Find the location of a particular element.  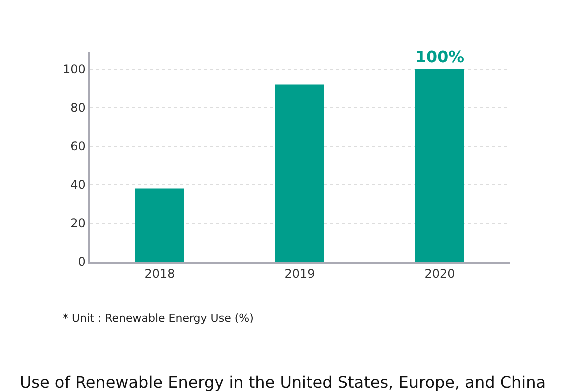

text: Use of Renewable Energy in the United States, Europe, and China is located at coordinates (283, 382).